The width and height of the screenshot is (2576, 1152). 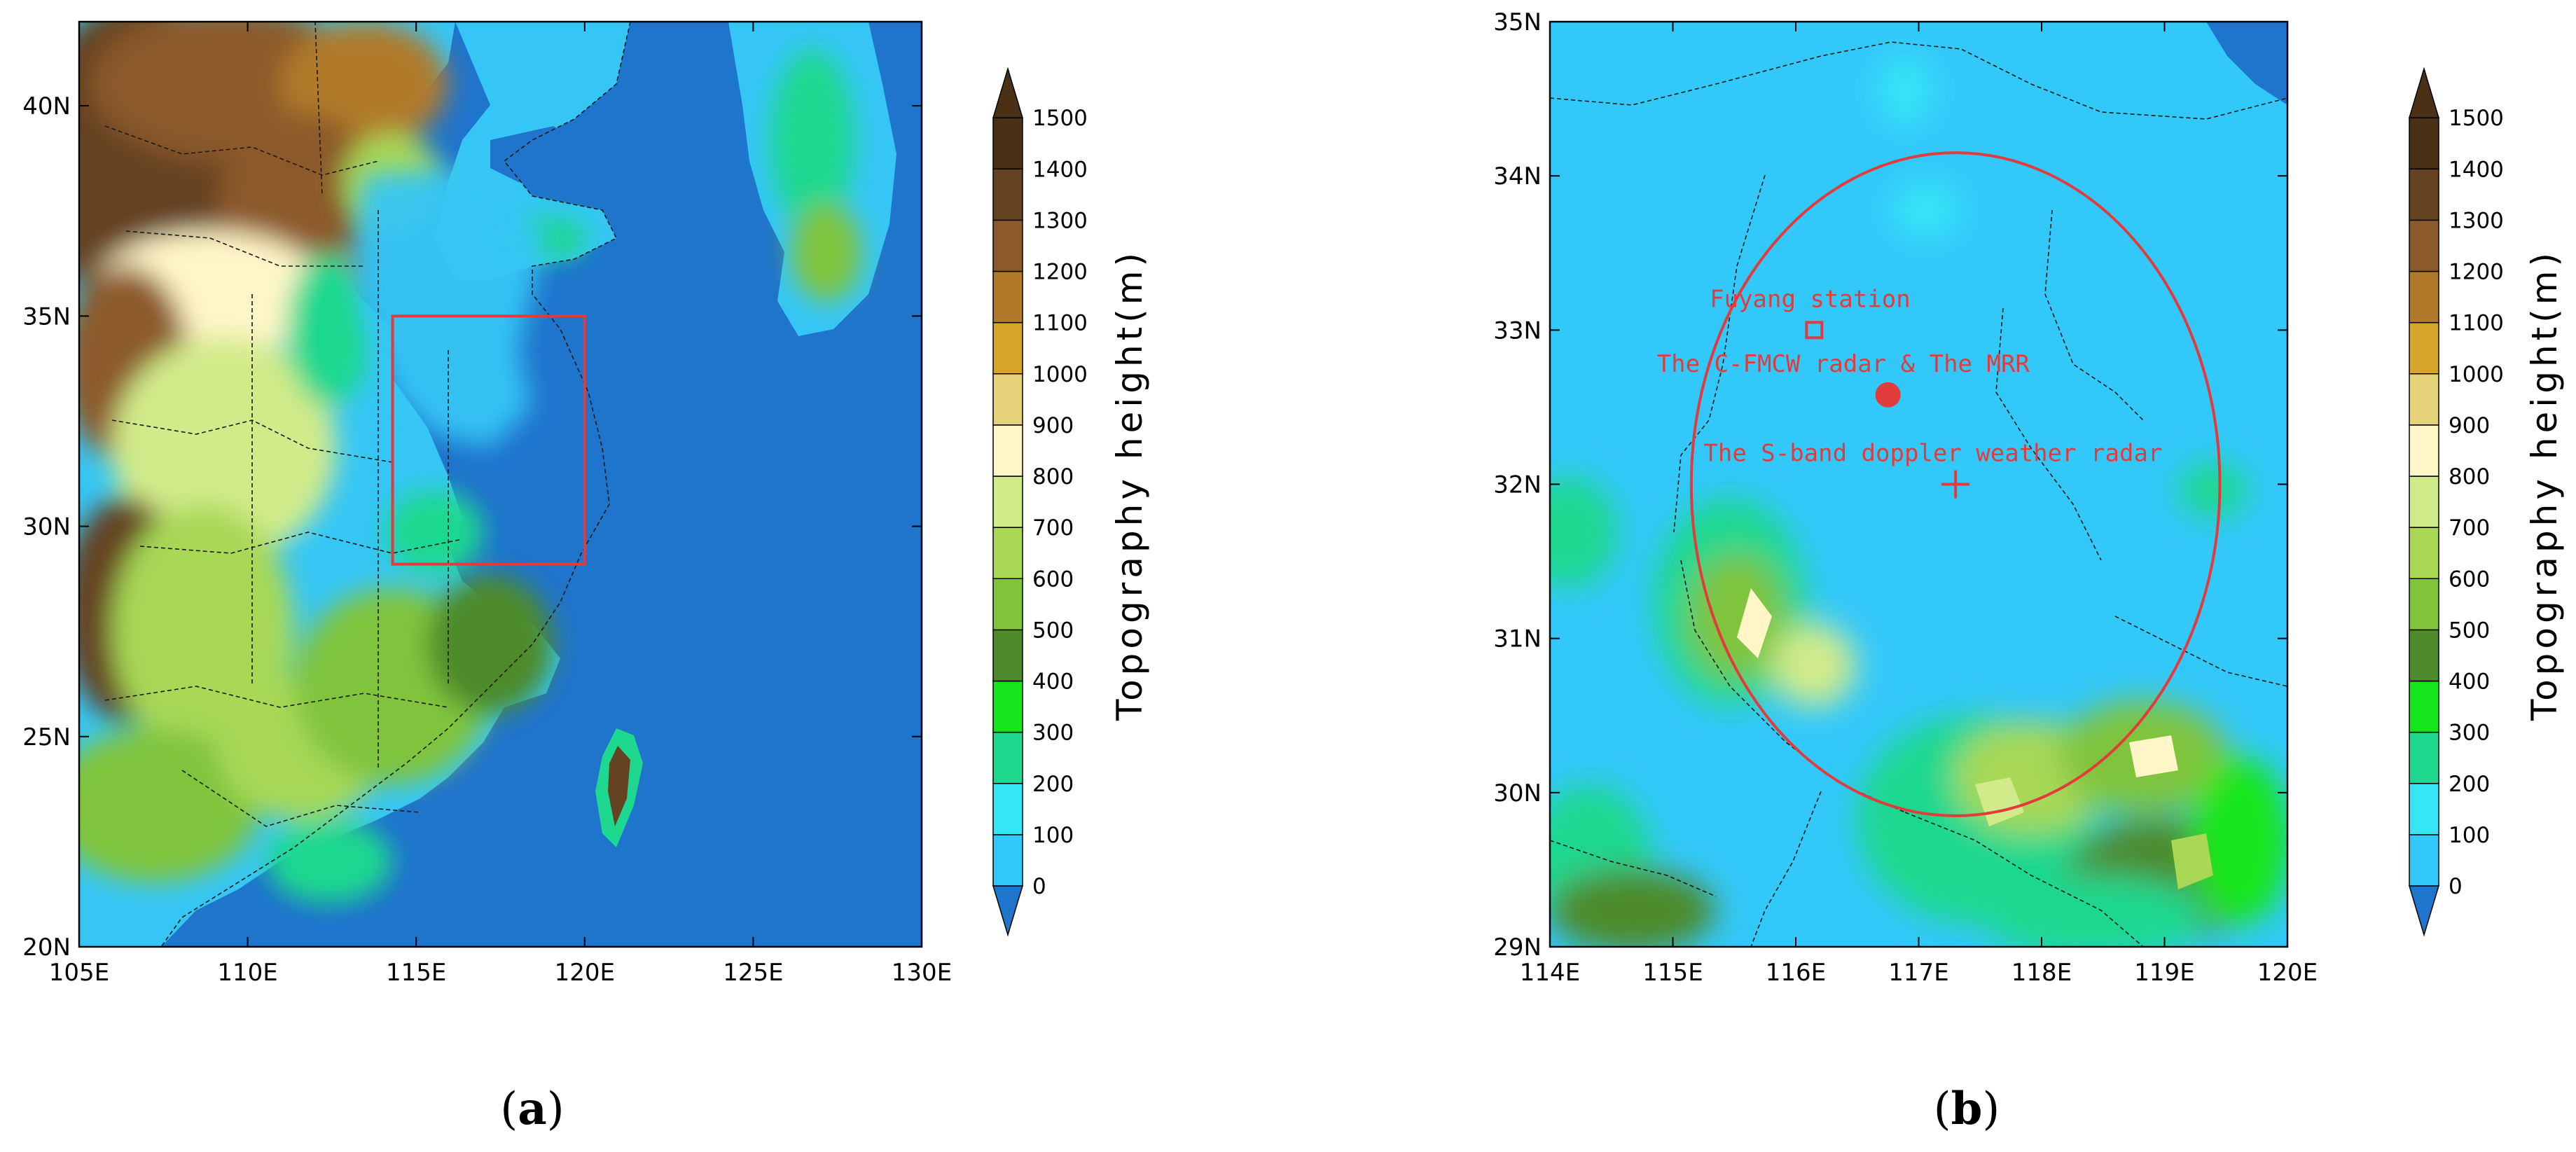 I want to click on panel-a-study-area-box, so click(x=489, y=440).